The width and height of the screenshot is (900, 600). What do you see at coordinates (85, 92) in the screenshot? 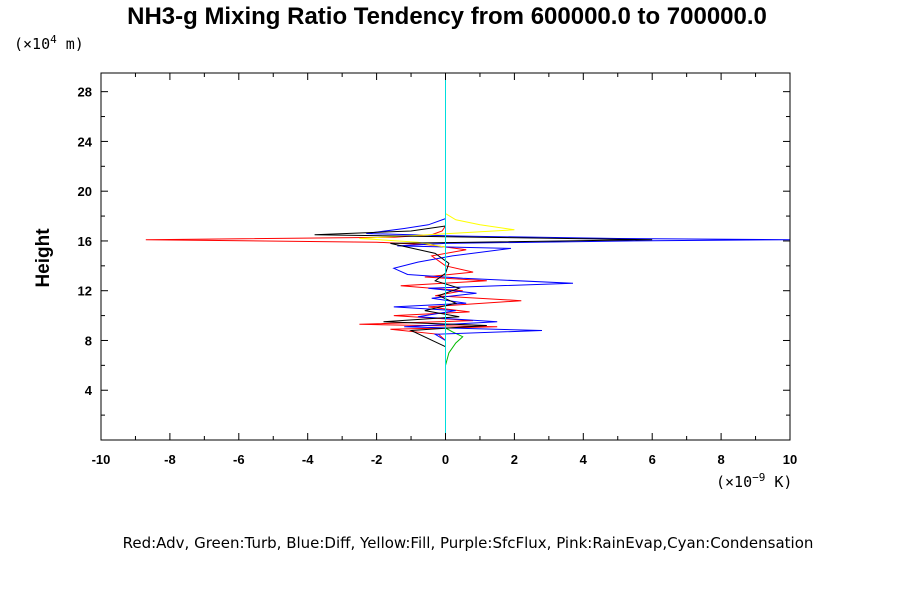
I see `y-tick-label: 28` at bounding box center [85, 92].